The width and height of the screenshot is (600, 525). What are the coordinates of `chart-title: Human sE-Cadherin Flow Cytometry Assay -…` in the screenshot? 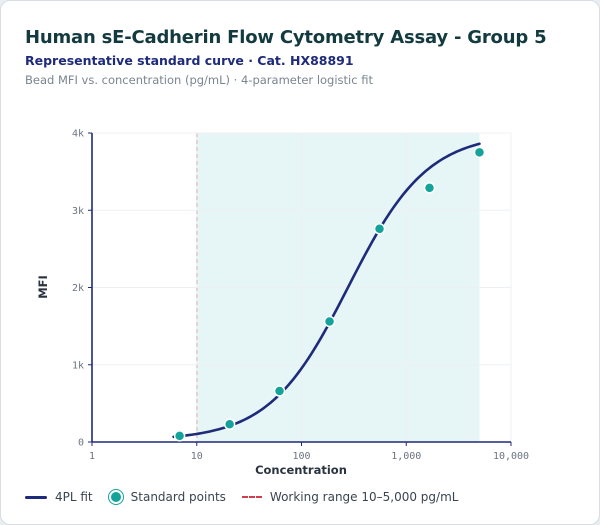 It's located at (286, 37).